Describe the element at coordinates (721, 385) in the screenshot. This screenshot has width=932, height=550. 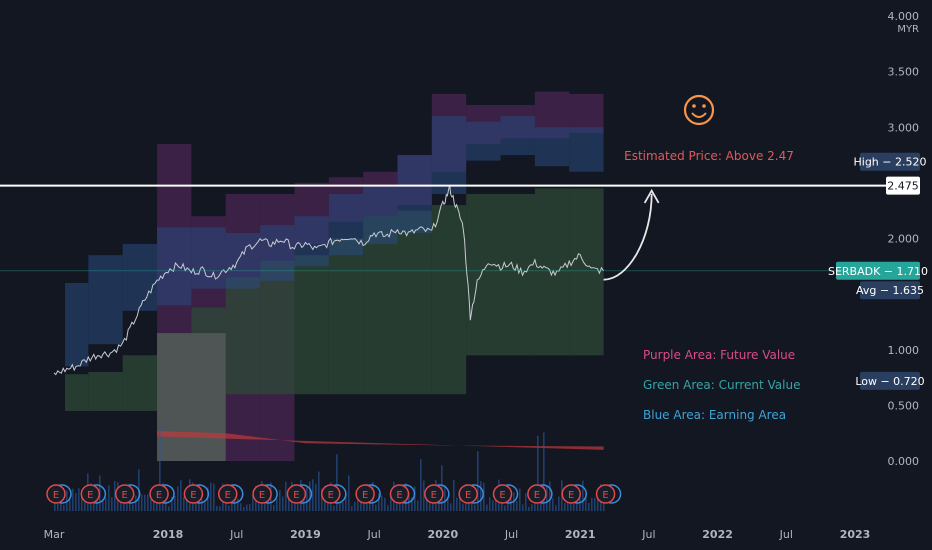
I see `legend-item: Green Area: Current Value` at that location.